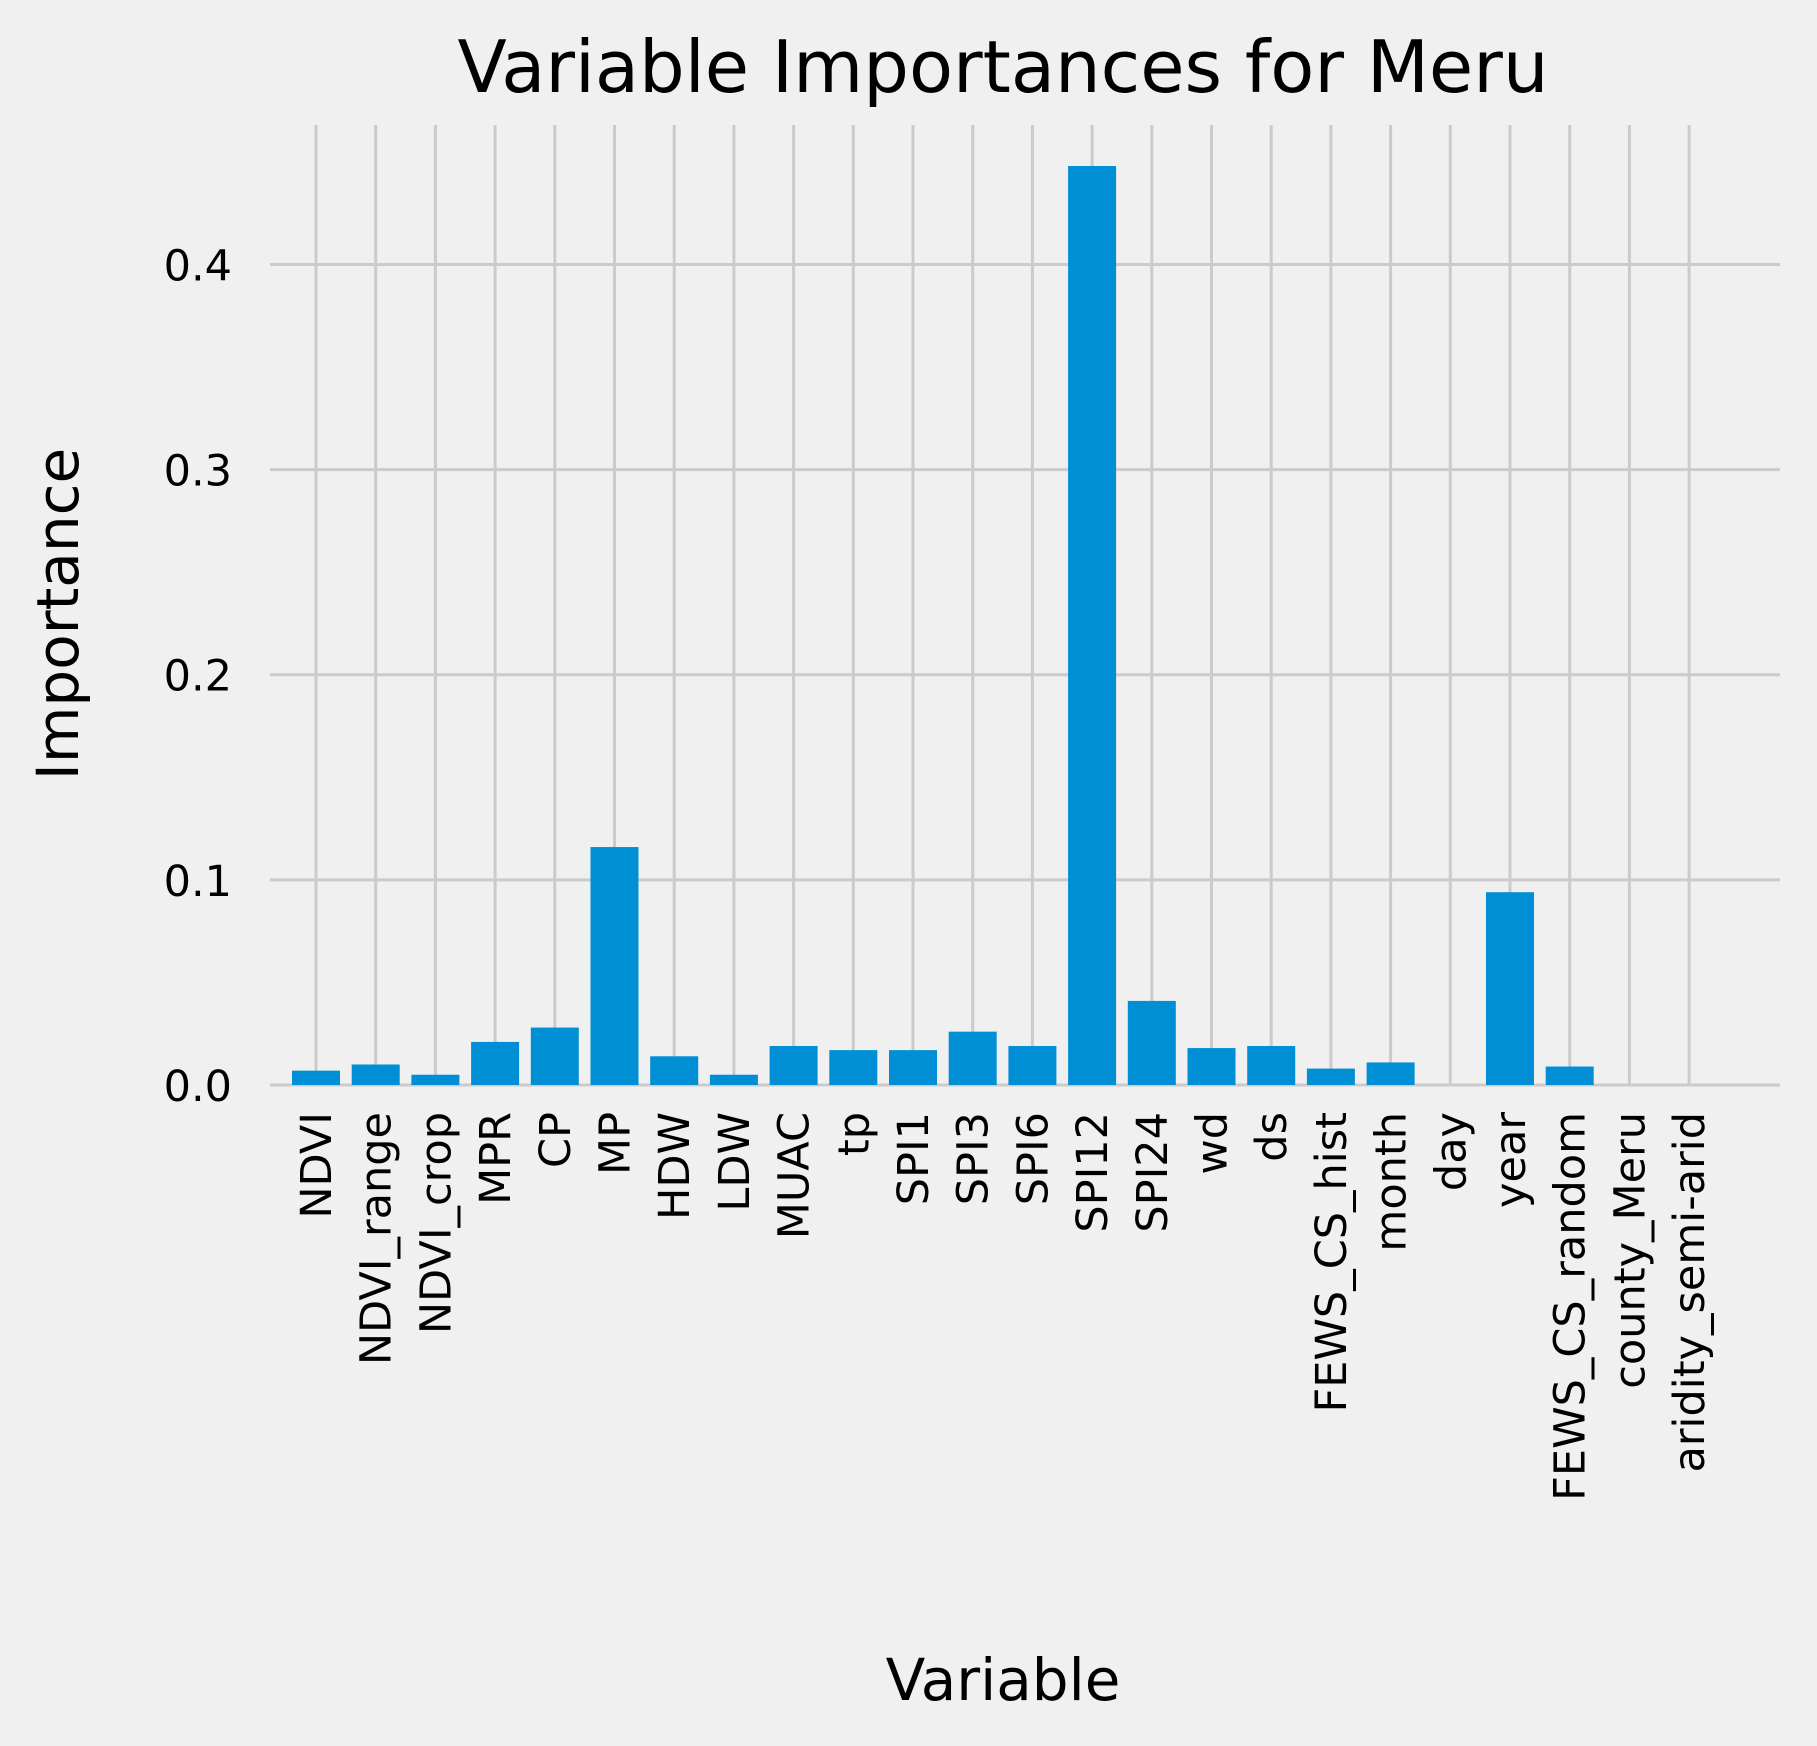 The width and height of the screenshot is (1817, 1746). I want to click on bar-spi12, so click(1092, 625).